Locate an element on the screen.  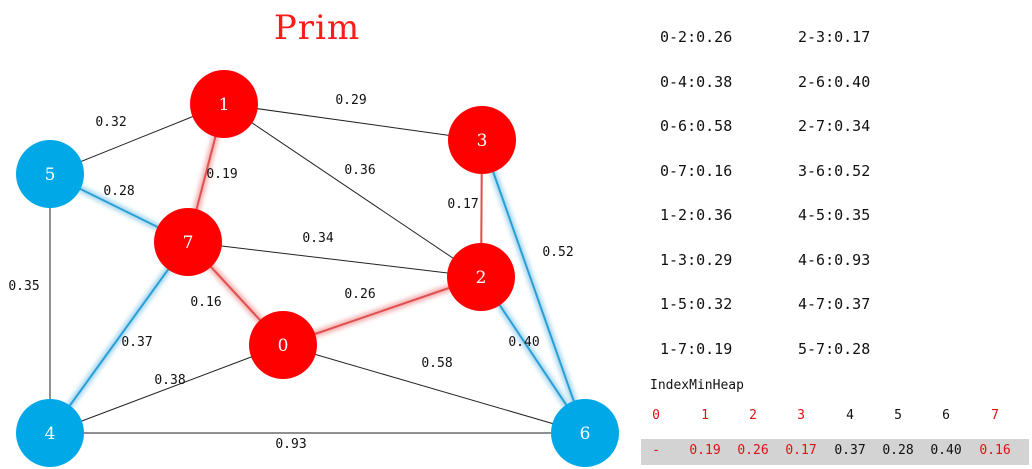
edge-weight-label-2-6: 0.40 is located at coordinates (523, 342).